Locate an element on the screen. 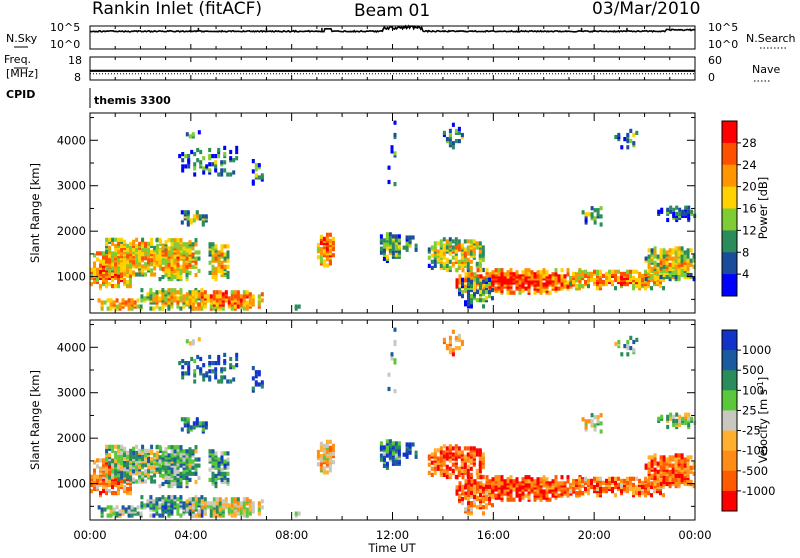 The width and height of the screenshot is (800, 558). colorbar-tick-label: 20 is located at coordinates (749, 187).